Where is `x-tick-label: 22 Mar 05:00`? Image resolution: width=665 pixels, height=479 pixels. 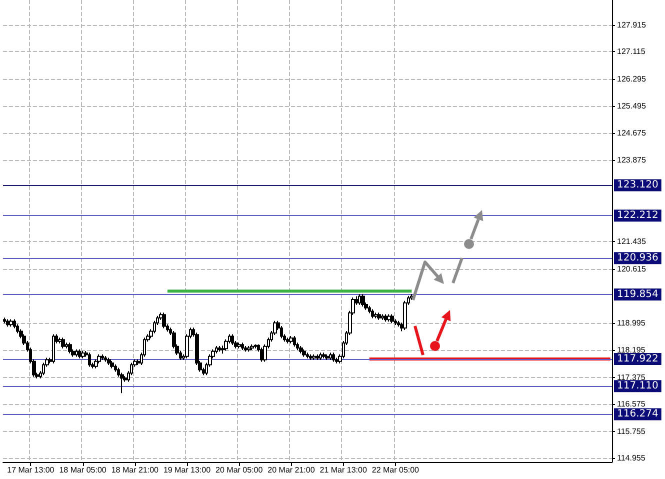
x-tick-label: 22 Mar 05:00 is located at coordinates (396, 470).